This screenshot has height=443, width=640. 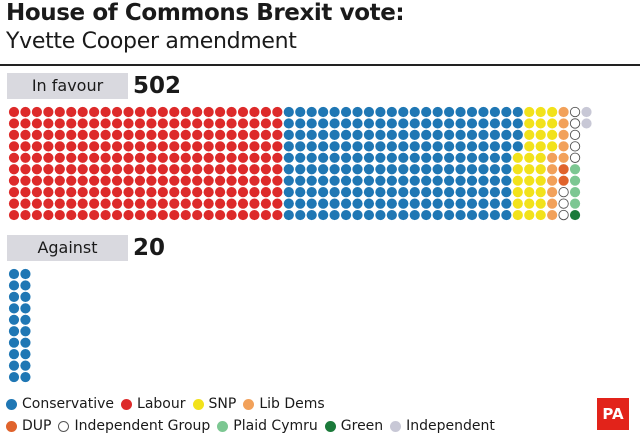 I want to click on legend-swatch-lib-dems, so click(x=249, y=404).